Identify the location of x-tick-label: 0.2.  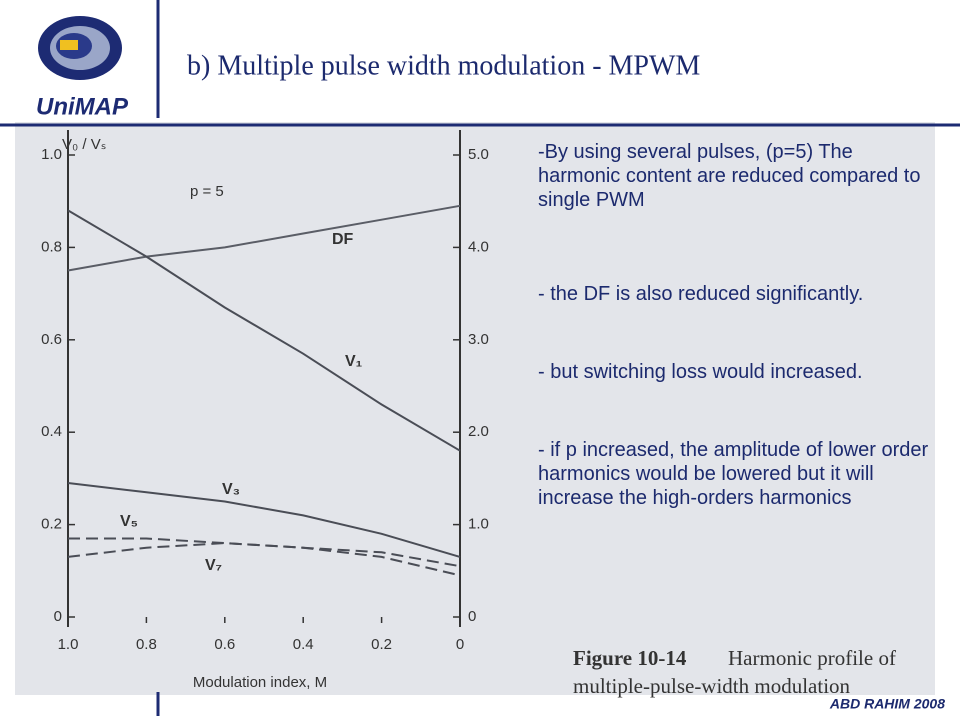
(381, 644).